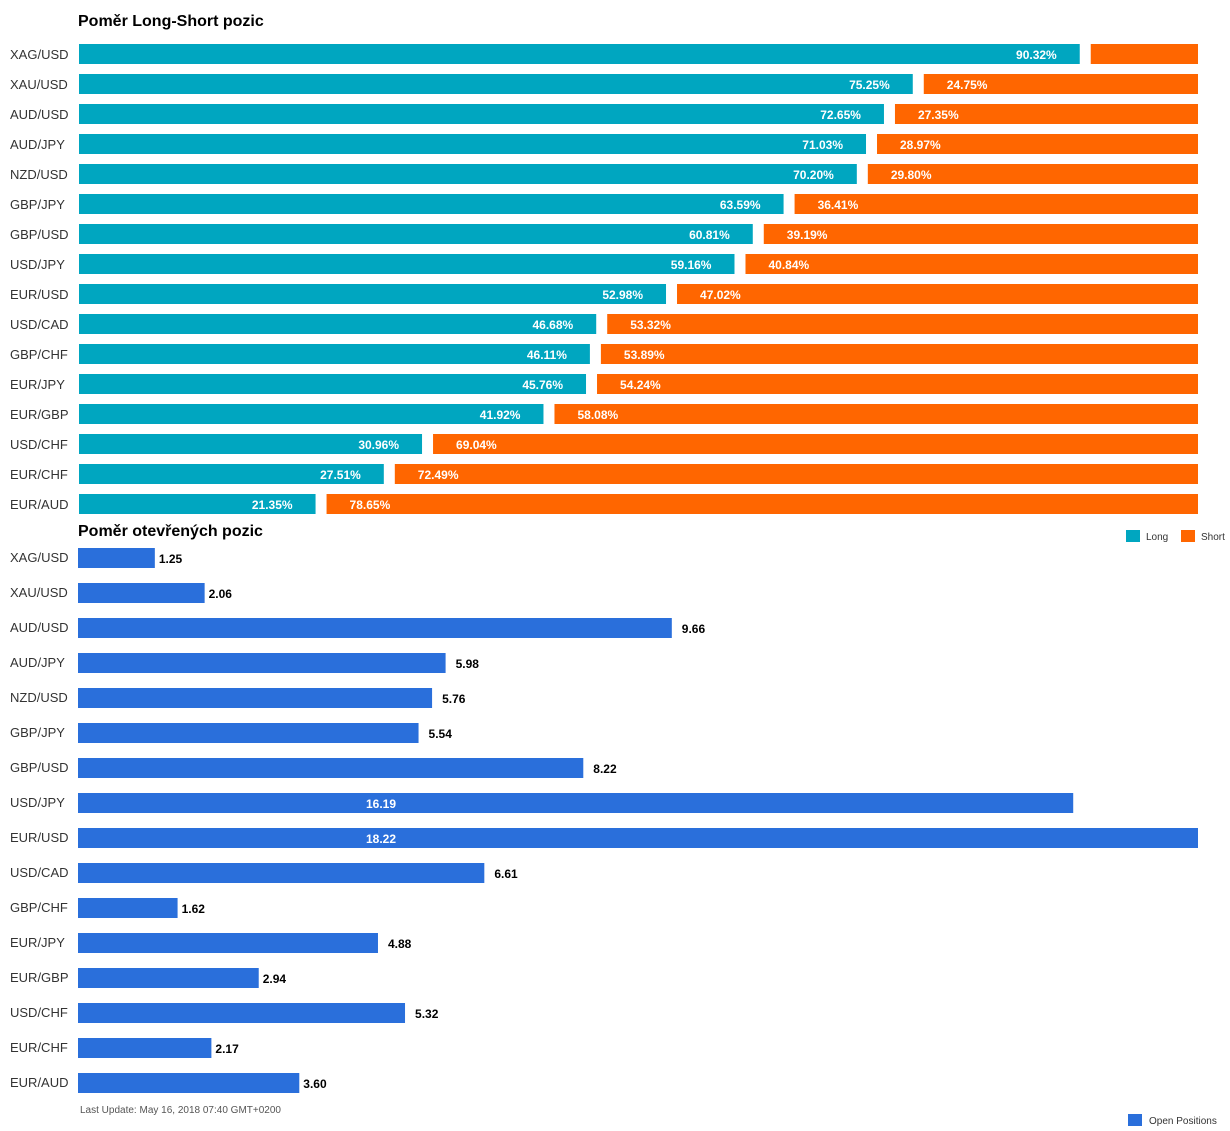 Image resolution: width=1230 pixels, height=1131 pixels. I want to click on data-label-open-positions-aud-usd: 9.66, so click(694, 629).